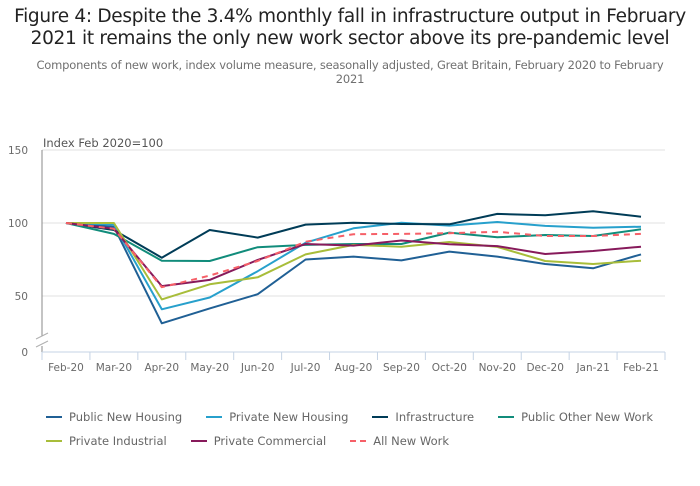  I want to click on x-tick-label: Jan-21, so click(592, 368).